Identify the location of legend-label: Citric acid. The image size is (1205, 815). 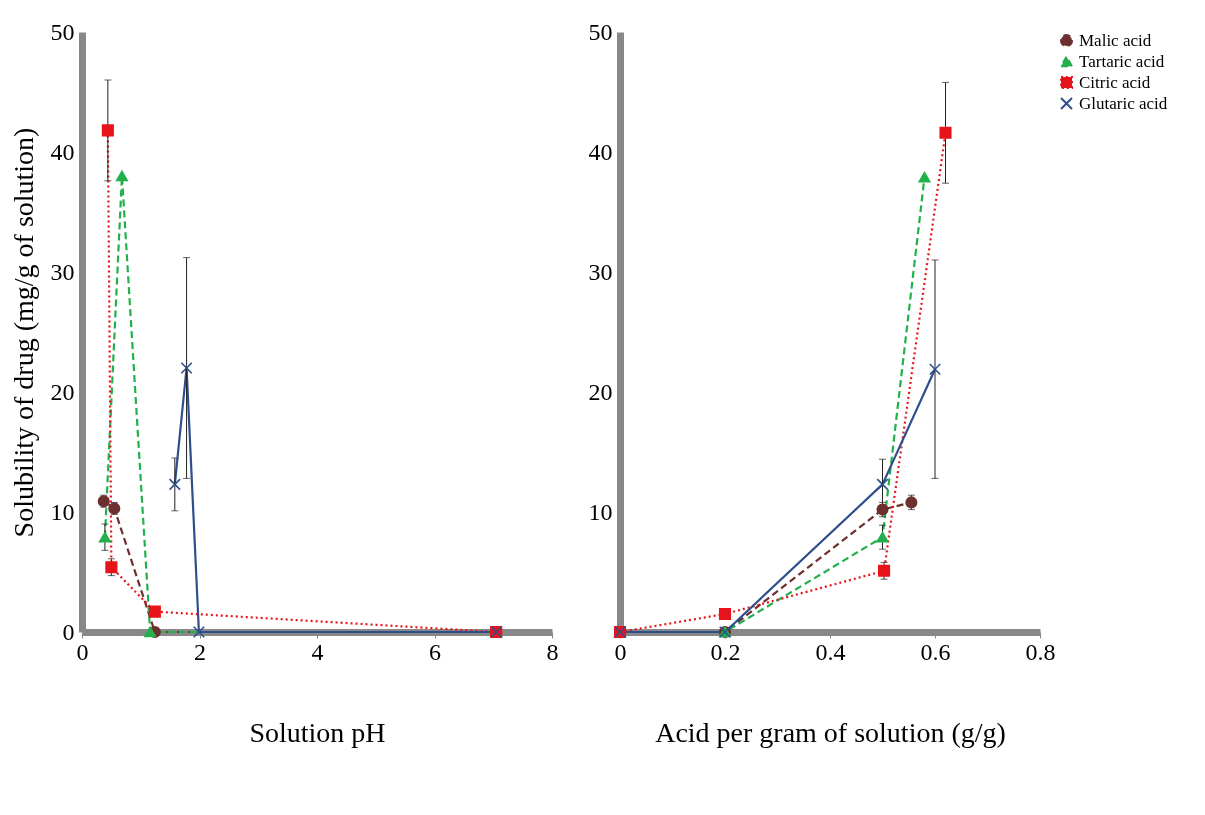
(1115, 82).